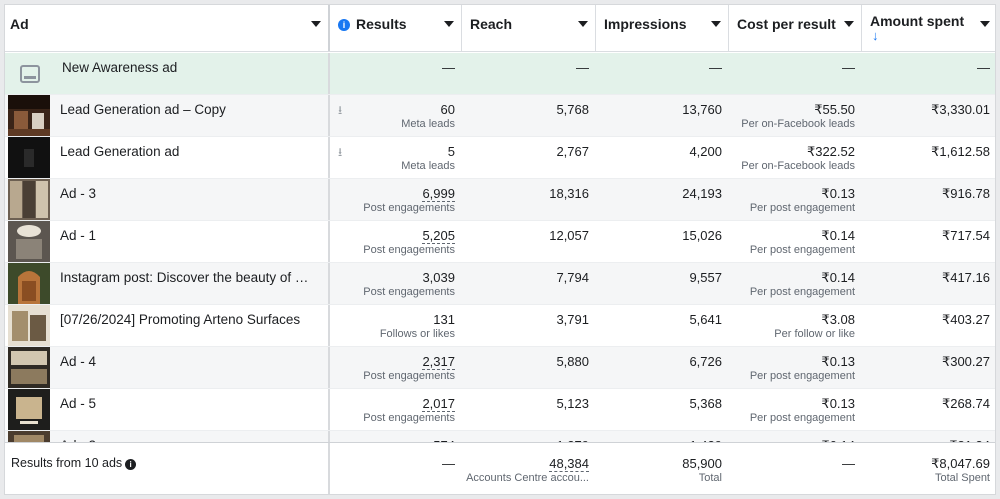  Describe the element at coordinates (529, 28) in the screenshot. I see `column-header-reach: Reach` at that location.